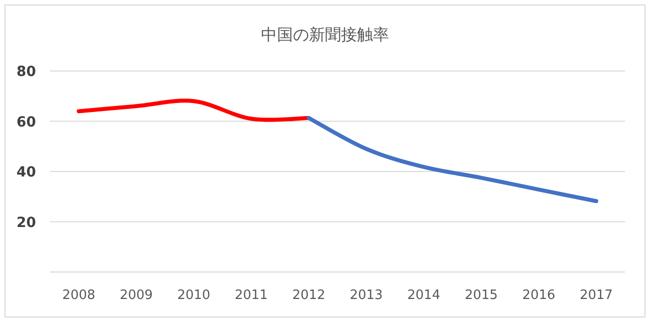 The image size is (650, 322). Describe the element at coordinates (423, 295) in the screenshot. I see `x-tick-label: 2014` at that location.